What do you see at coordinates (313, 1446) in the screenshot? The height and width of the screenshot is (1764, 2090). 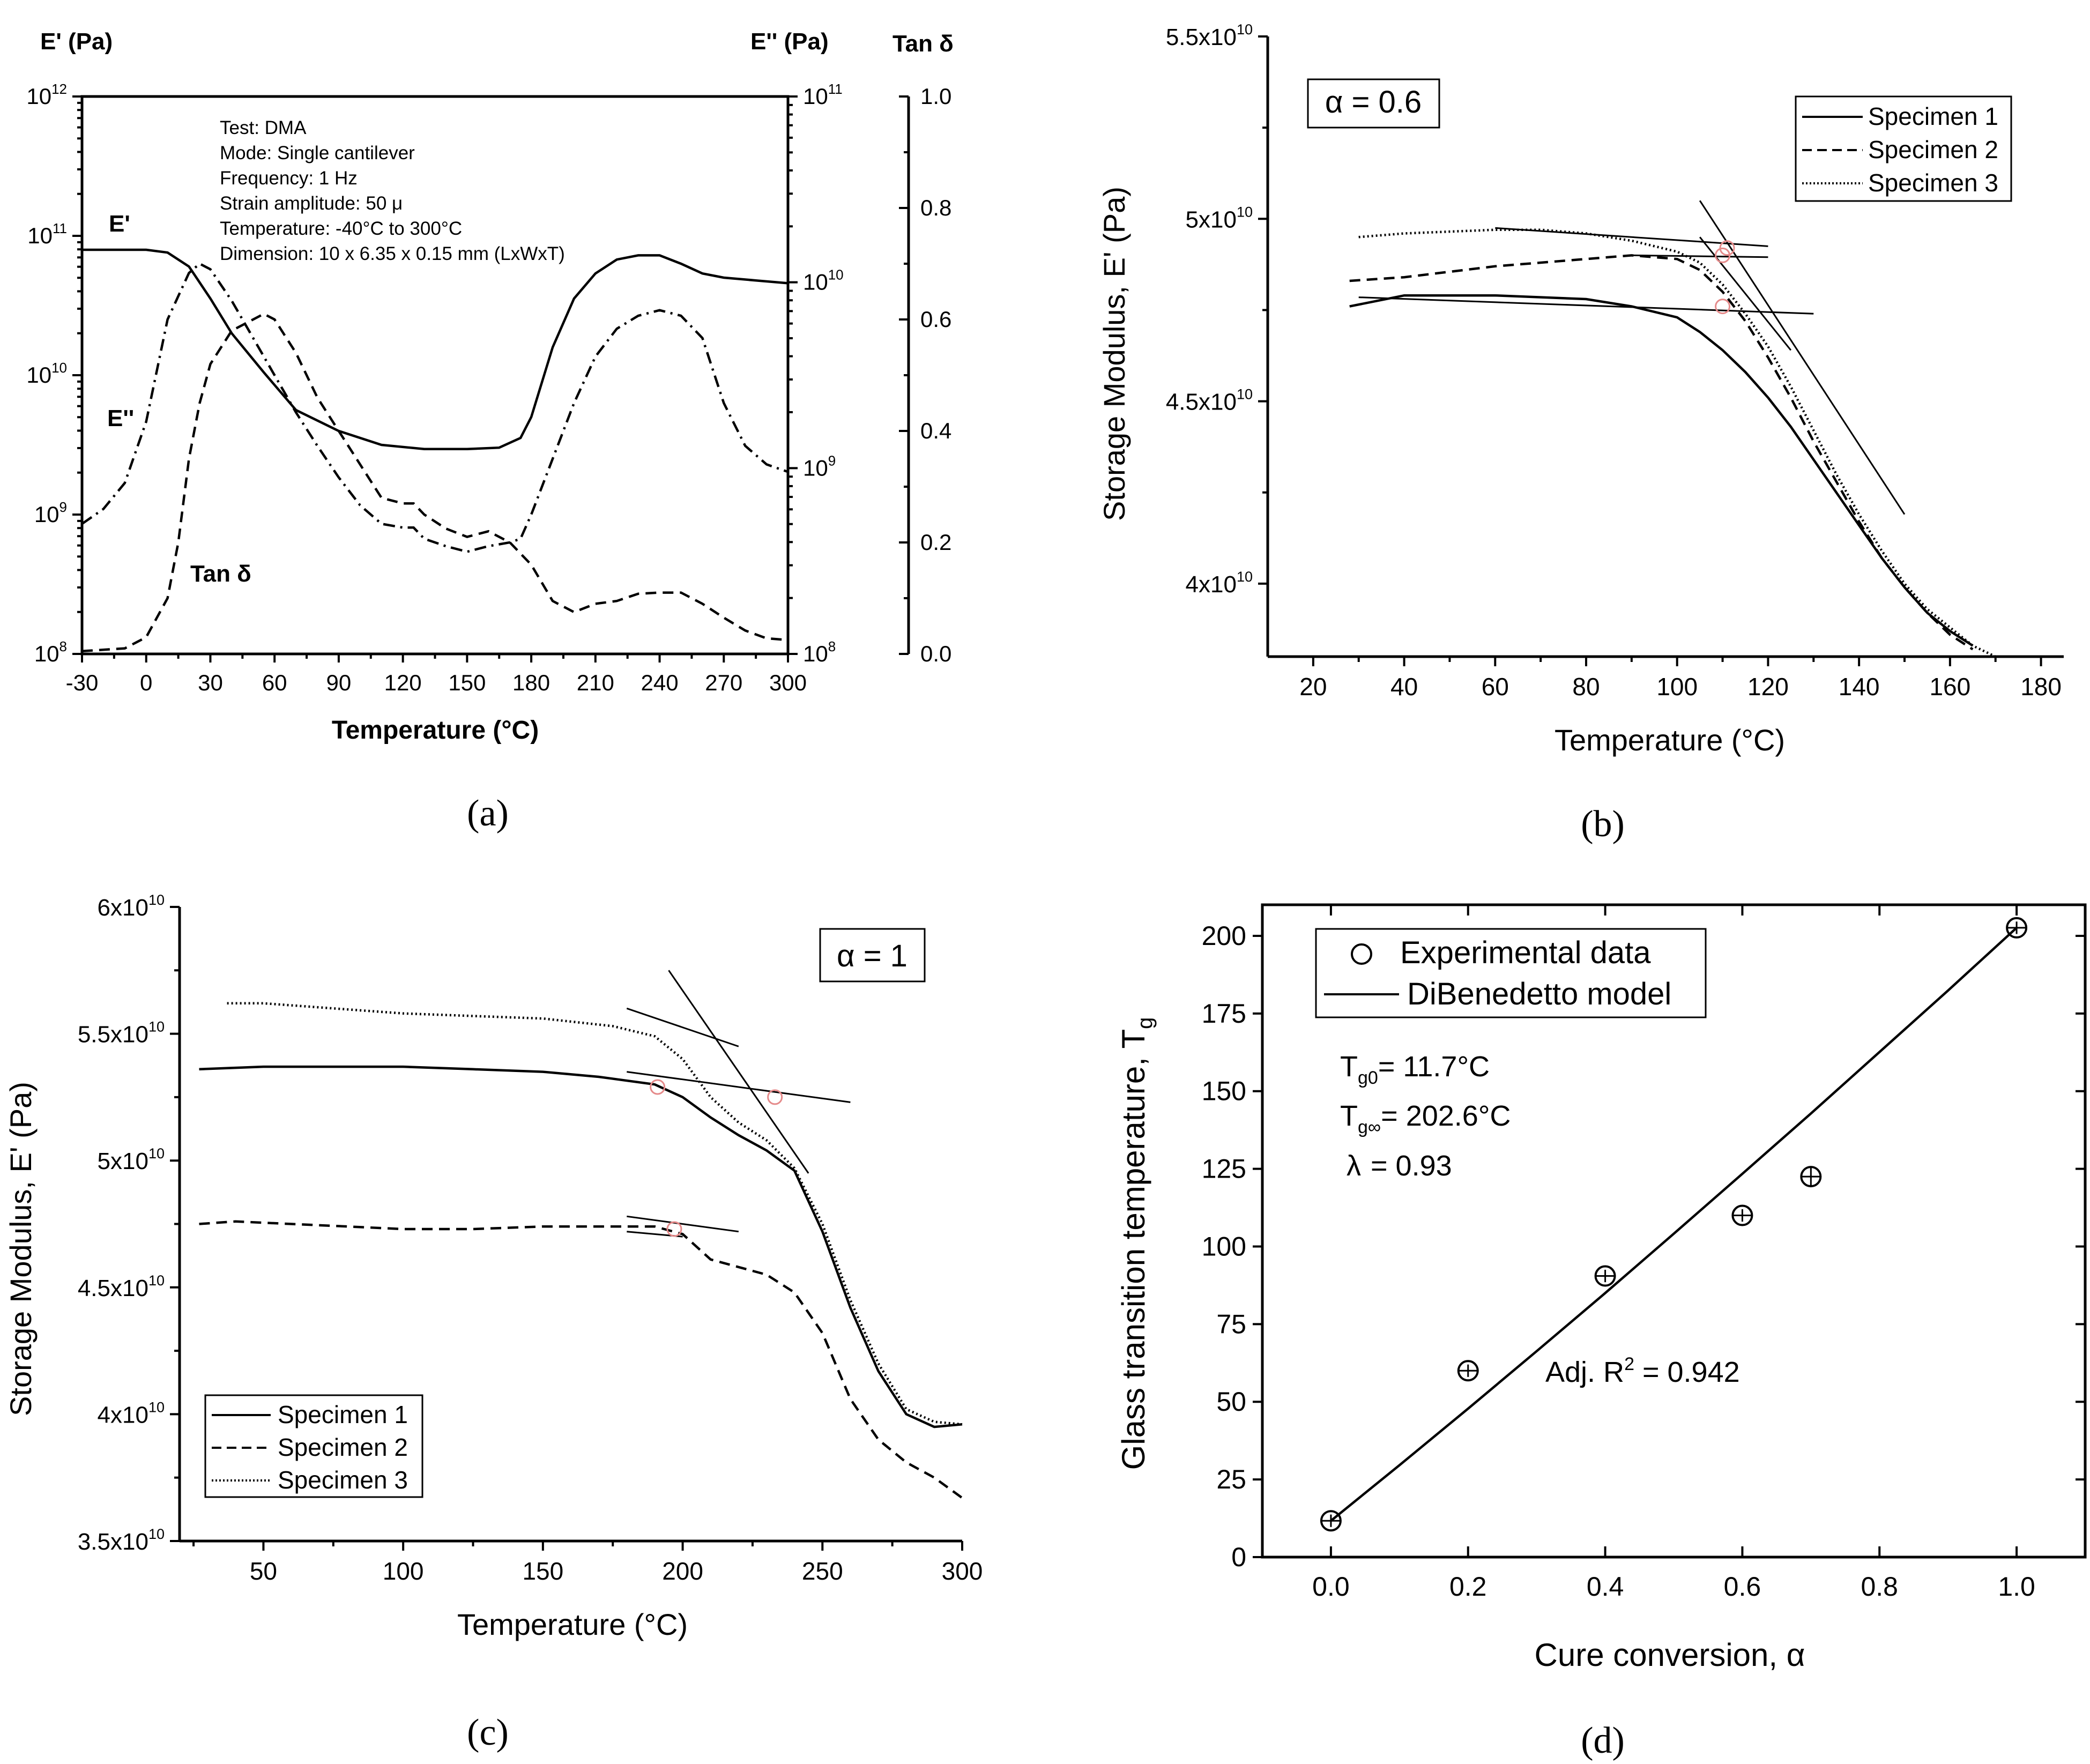 I see `panel-c-legend: Specimen 1 Specimen 2 Specimen 3` at bounding box center [313, 1446].